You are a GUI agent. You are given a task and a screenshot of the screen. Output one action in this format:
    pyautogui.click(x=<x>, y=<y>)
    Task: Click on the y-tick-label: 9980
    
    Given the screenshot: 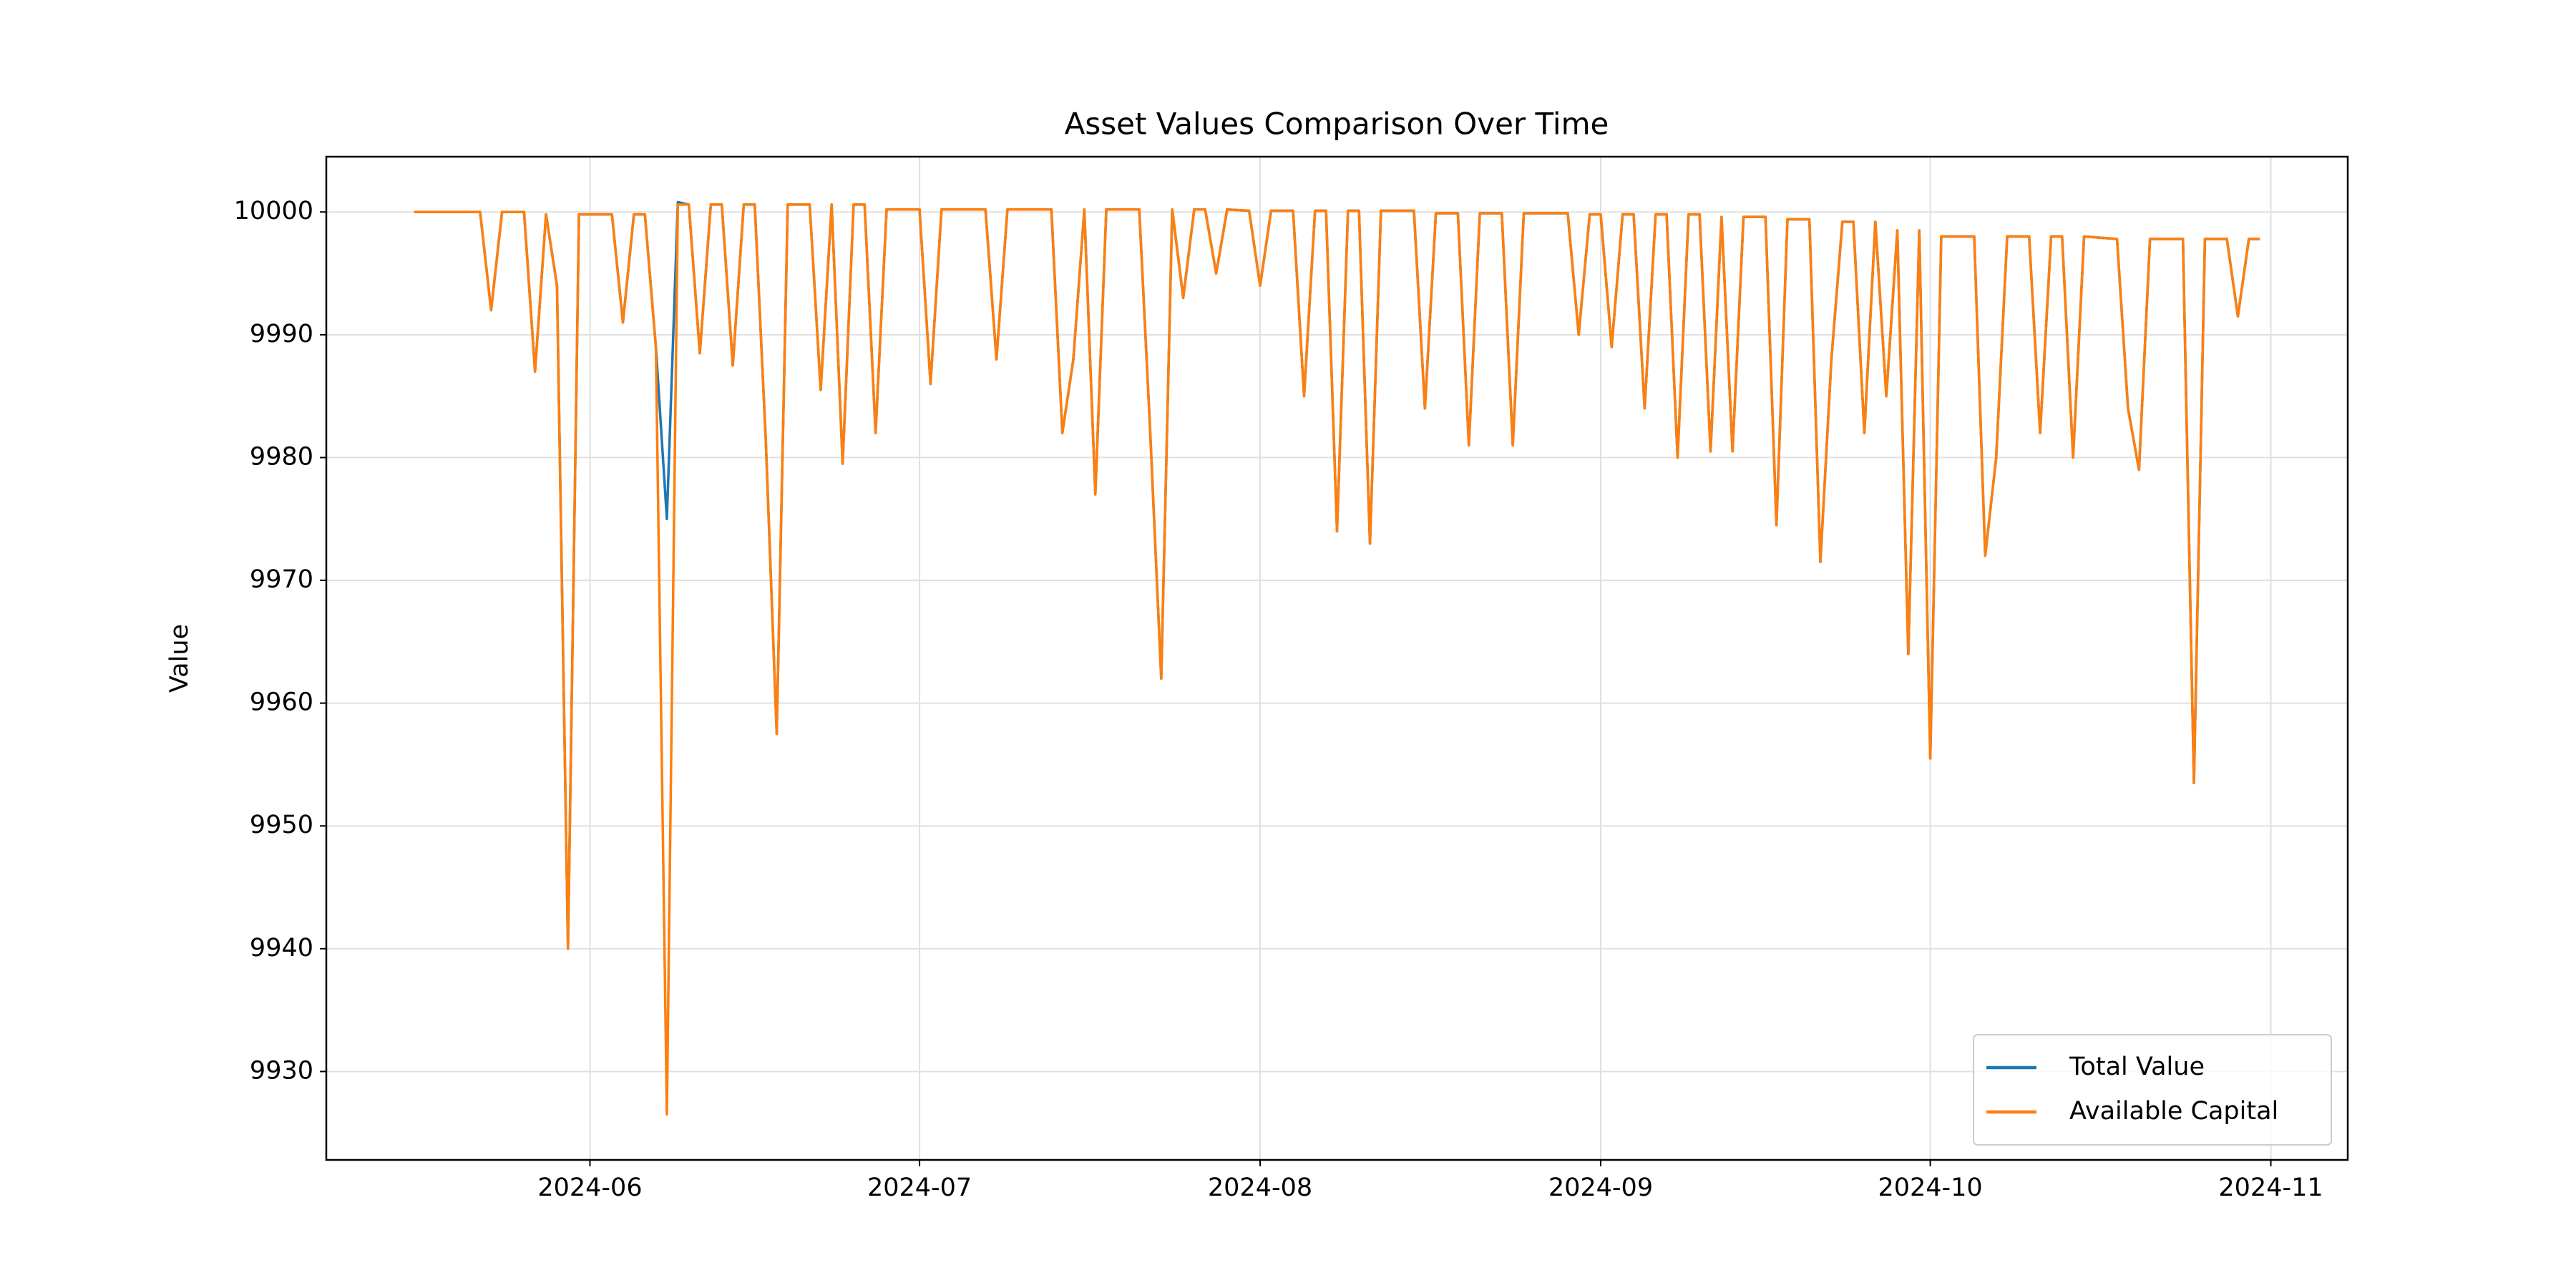 What is the action you would take?
    pyautogui.click(x=281, y=456)
    